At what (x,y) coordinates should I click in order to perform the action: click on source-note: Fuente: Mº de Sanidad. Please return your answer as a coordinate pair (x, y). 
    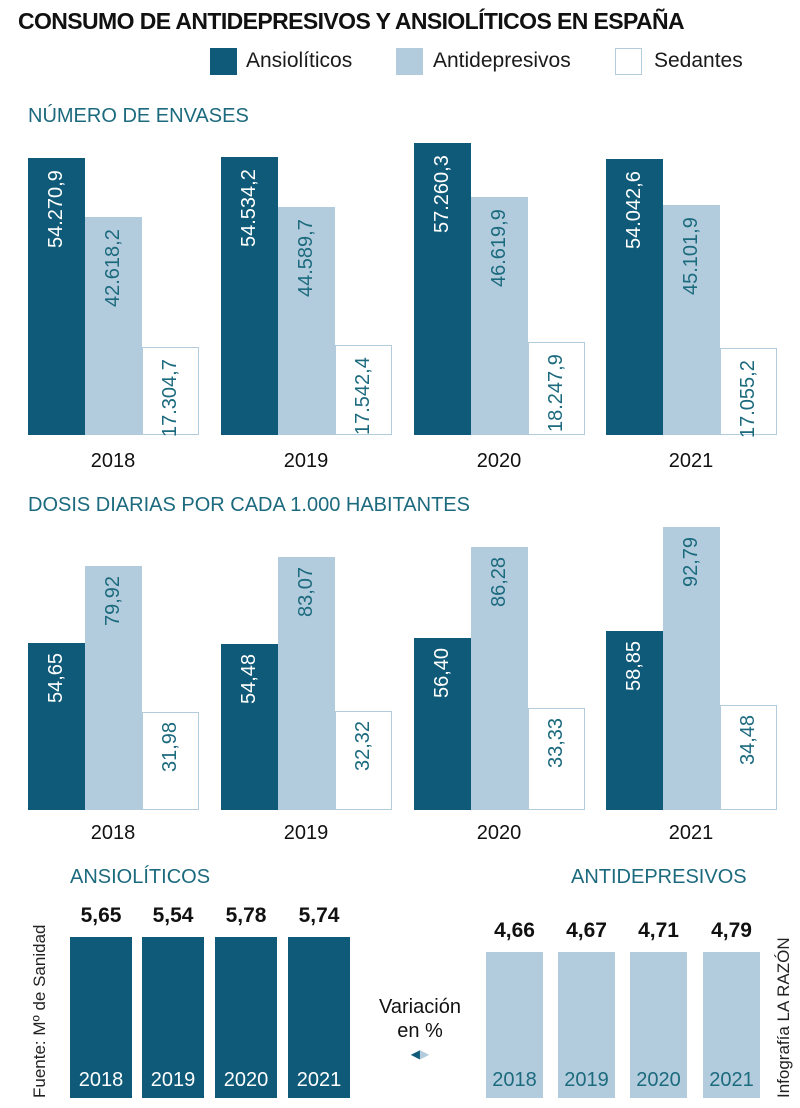
    Looking at the image, I should click on (39, 1011).